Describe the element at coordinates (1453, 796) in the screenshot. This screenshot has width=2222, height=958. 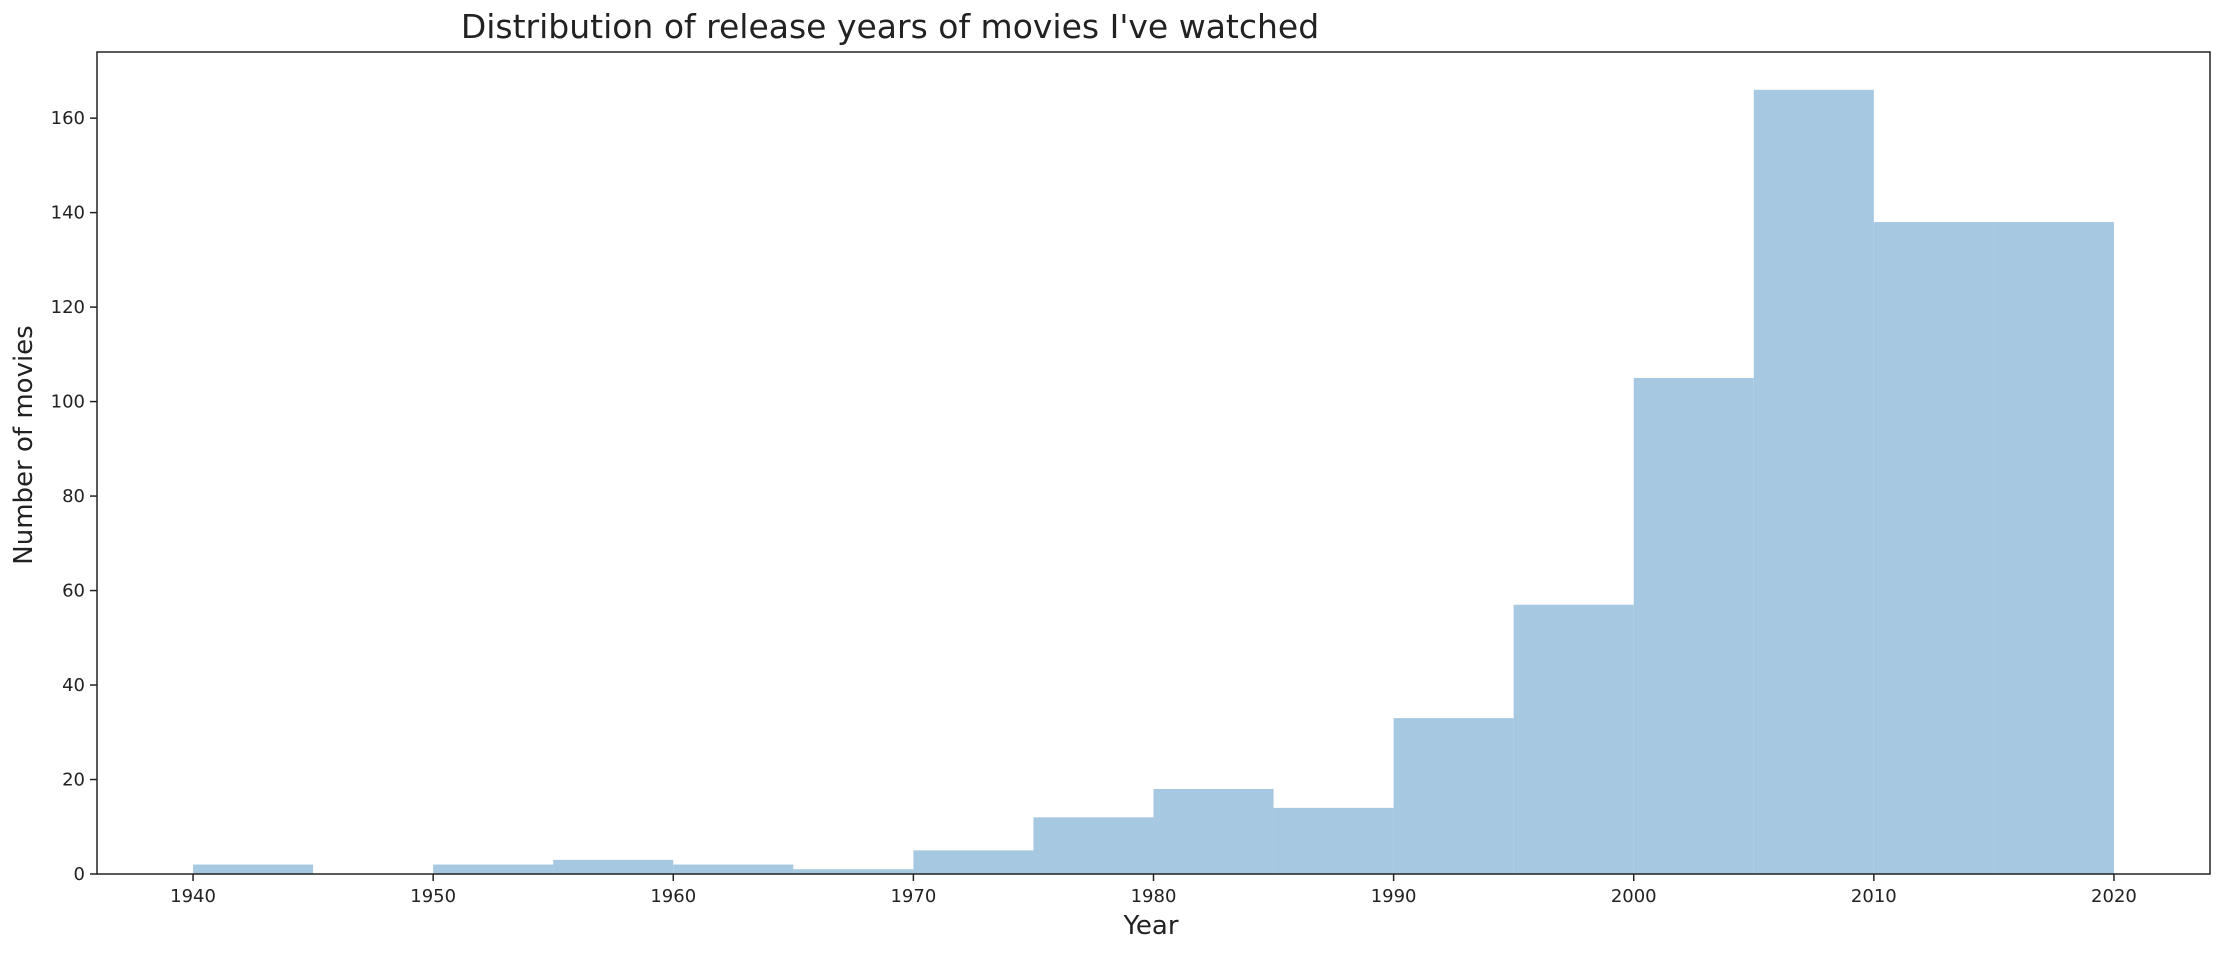
I see `histogram-bar-1990` at that location.